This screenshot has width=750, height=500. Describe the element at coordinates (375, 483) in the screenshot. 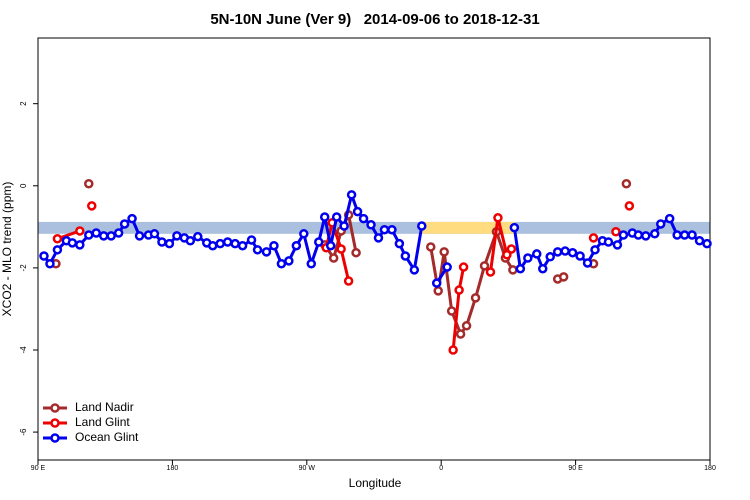

I see `x-axis-label: Longitude` at that location.